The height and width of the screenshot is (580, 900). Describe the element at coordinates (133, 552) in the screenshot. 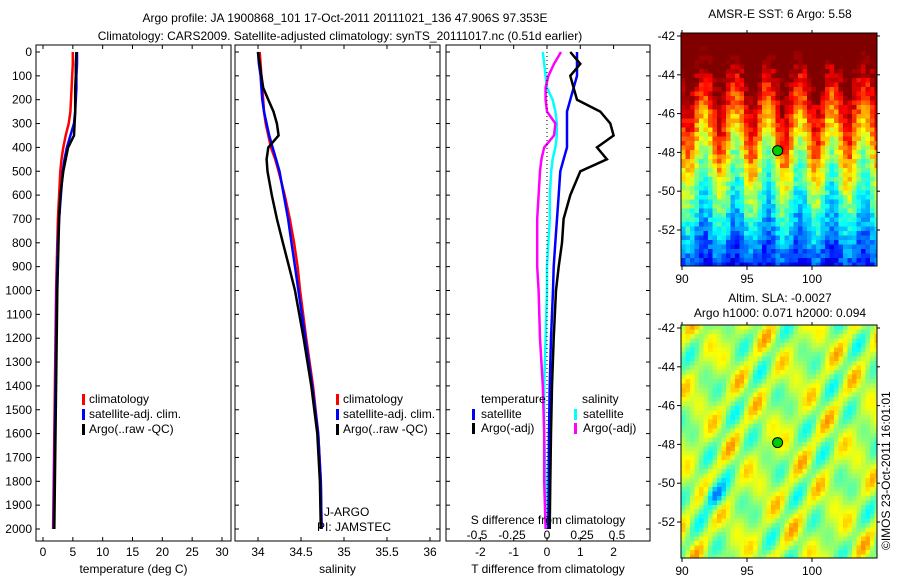

I see `x-tick-label: 15` at that location.